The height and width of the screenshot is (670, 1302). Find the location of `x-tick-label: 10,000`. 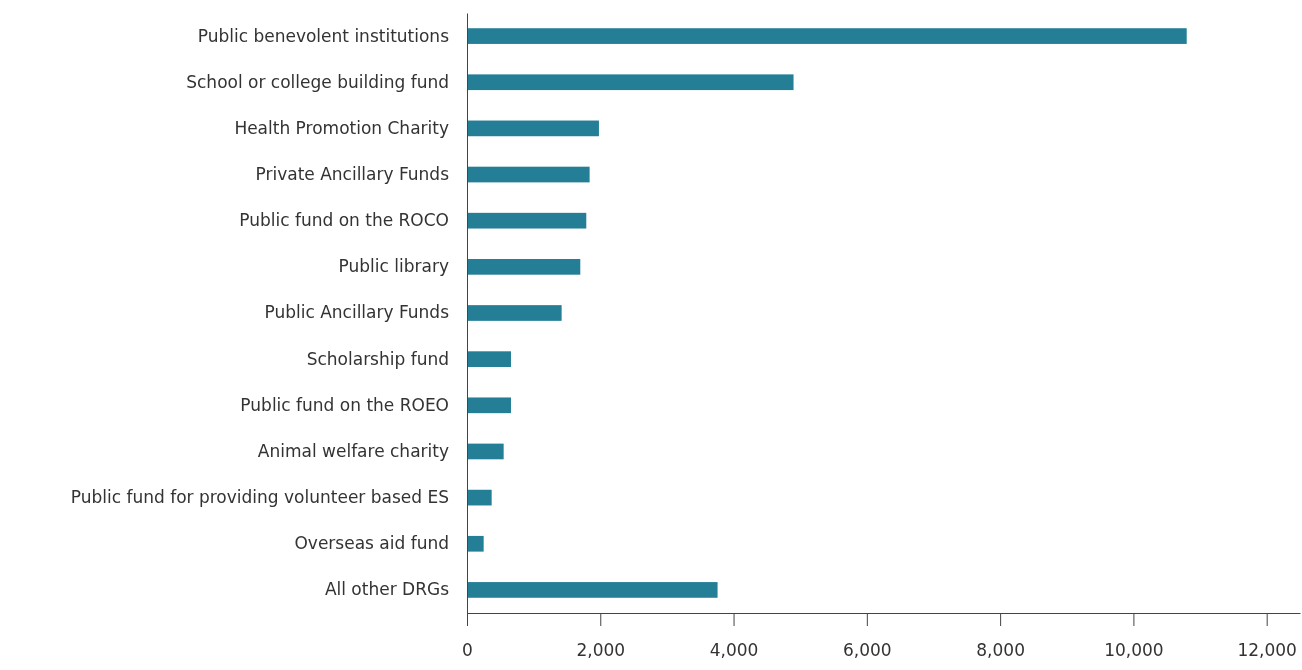

x-tick-label: 10,000 is located at coordinates (1134, 650).